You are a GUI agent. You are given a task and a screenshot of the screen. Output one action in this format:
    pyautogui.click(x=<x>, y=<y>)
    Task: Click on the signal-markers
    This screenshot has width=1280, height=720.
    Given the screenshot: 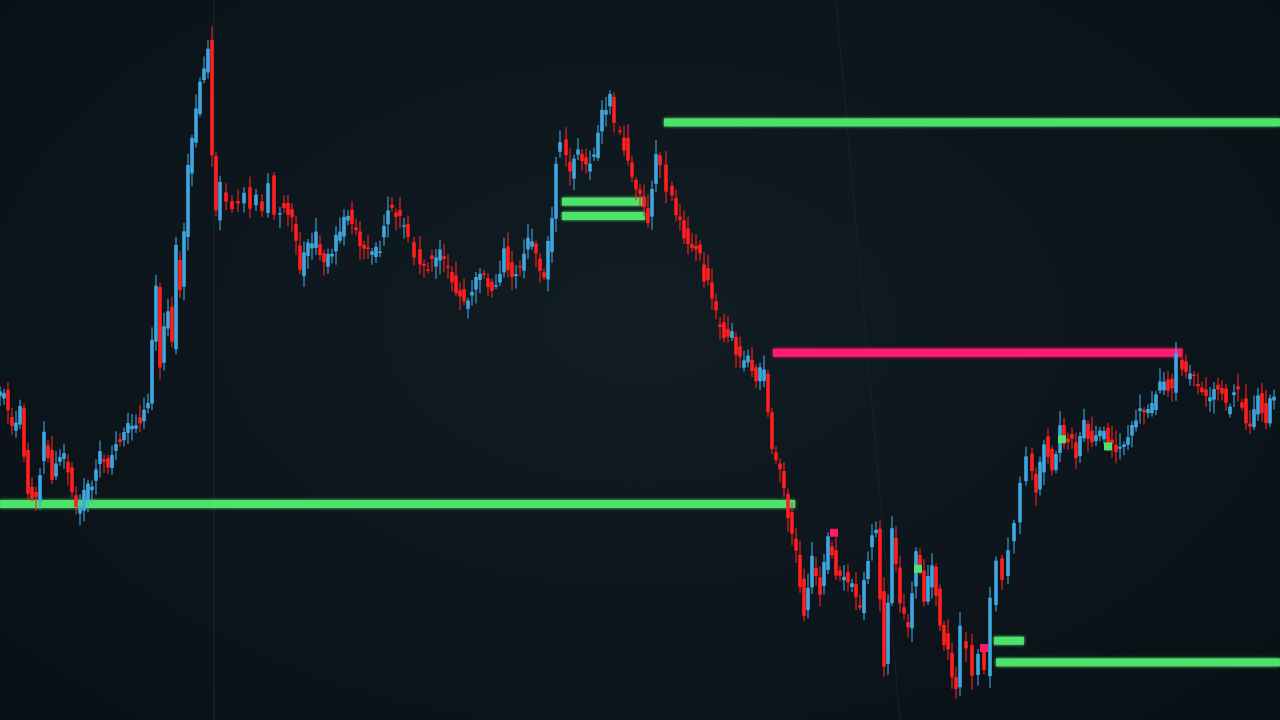 What is the action you would take?
    pyautogui.click(x=971, y=543)
    